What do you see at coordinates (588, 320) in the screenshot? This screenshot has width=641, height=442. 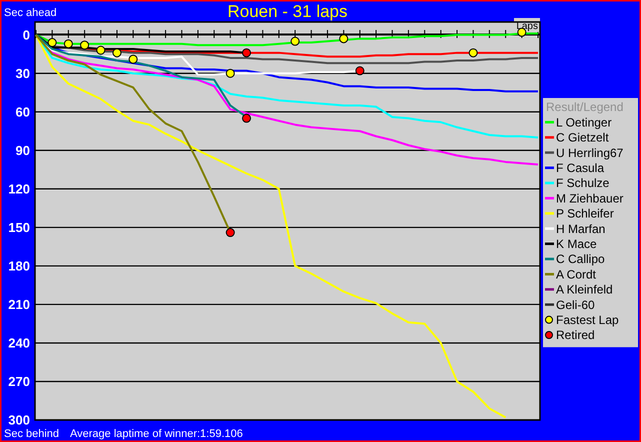 I see `legend-label: Fastest Lap` at bounding box center [588, 320].